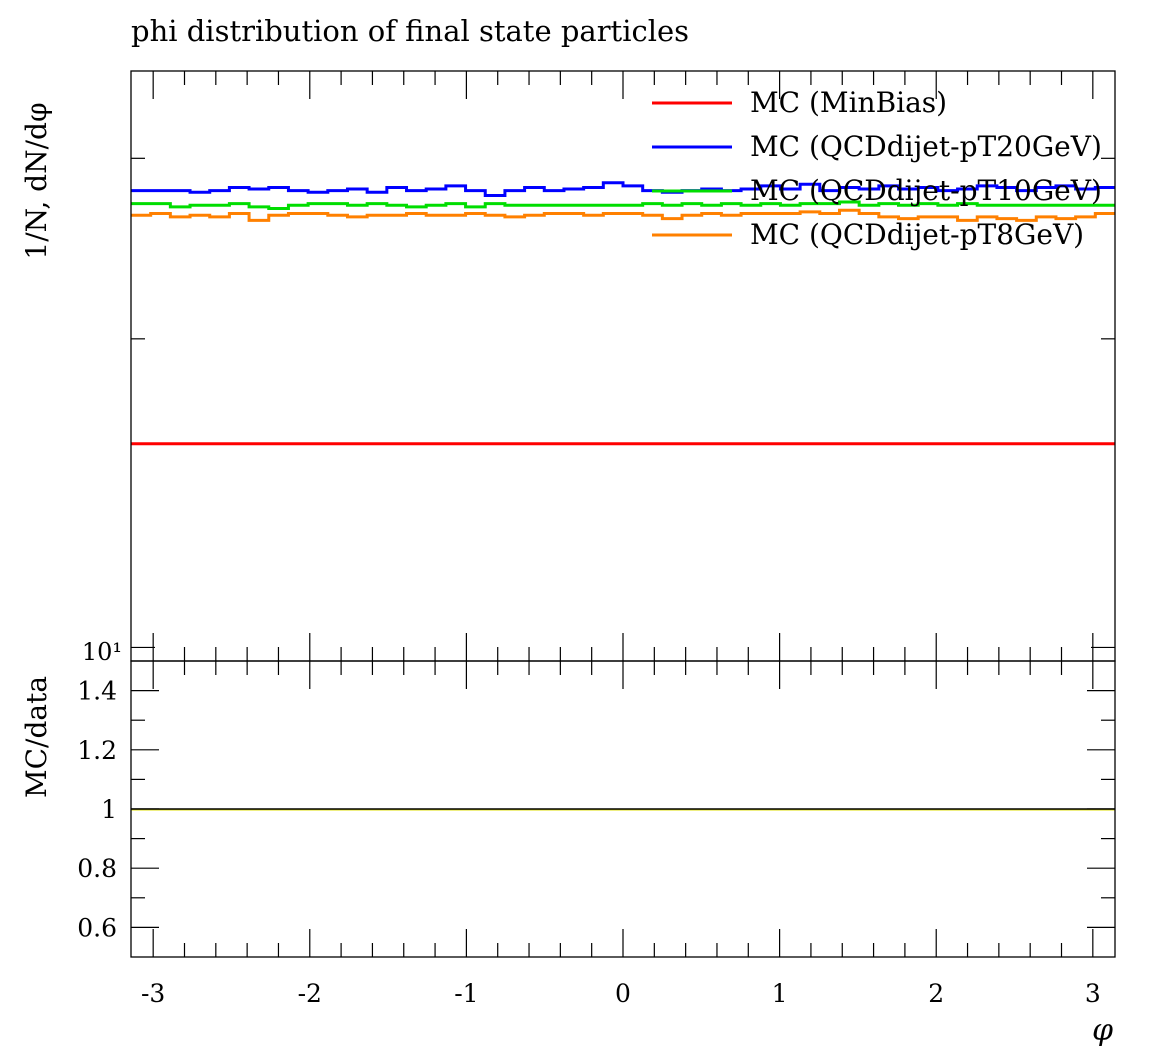 This screenshot has height=1056, width=1153. I want to click on ratio-y-tick-label: 1.4, so click(97, 691).